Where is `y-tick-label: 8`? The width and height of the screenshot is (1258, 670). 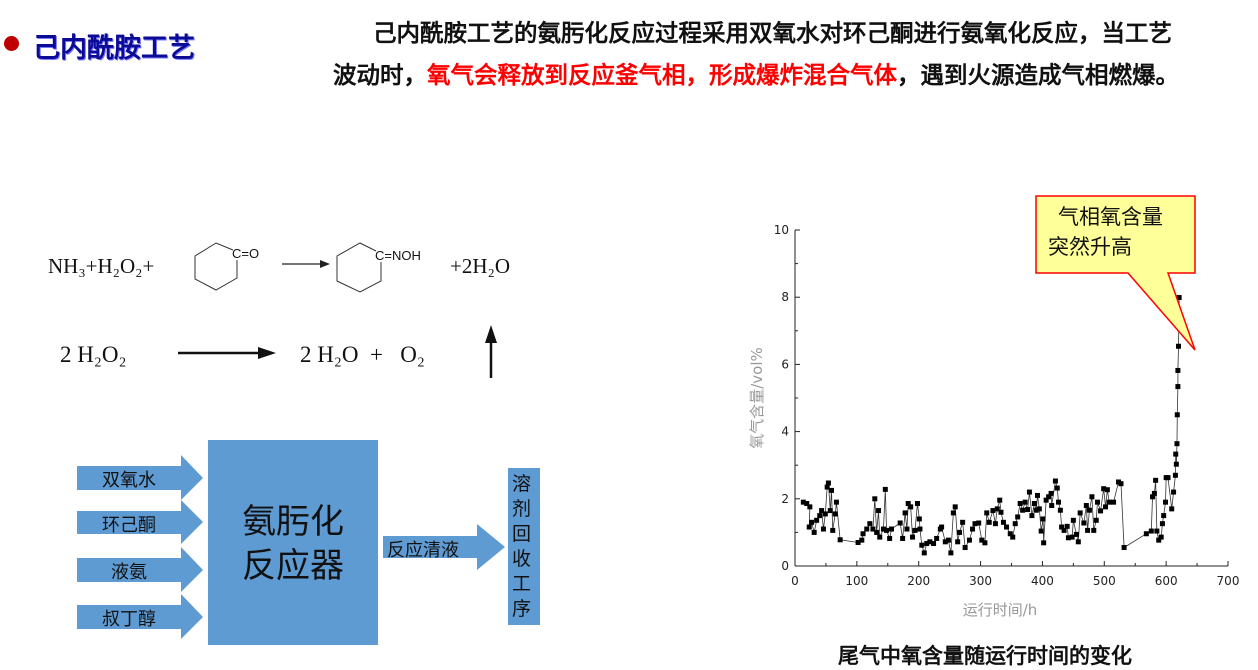 y-tick-label: 8 is located at coordinates (785, 297).